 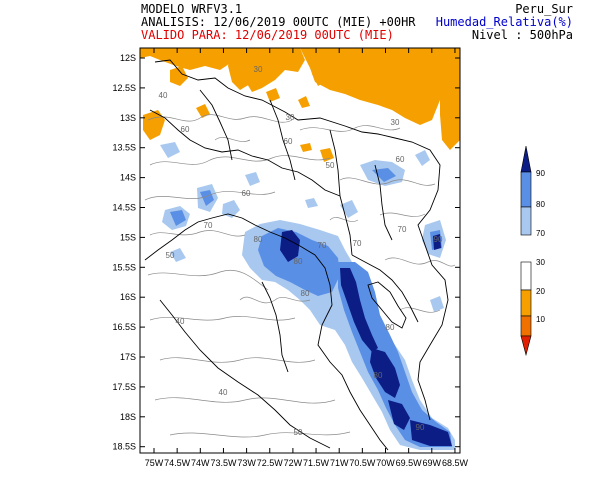 I want to click on lat-tick-label: 18S, so click(x=128, y=417).